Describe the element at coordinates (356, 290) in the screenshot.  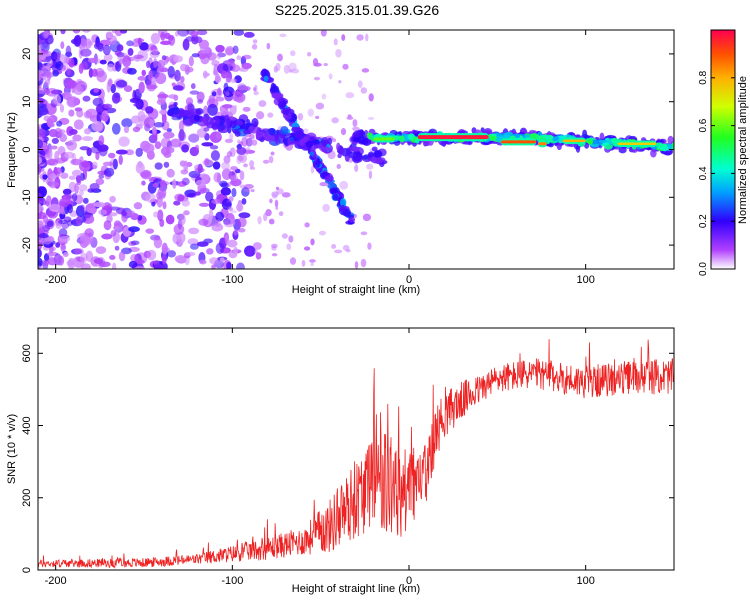
I see `spectrogram-x-axis-label: Height of straight line (km)` at that location.